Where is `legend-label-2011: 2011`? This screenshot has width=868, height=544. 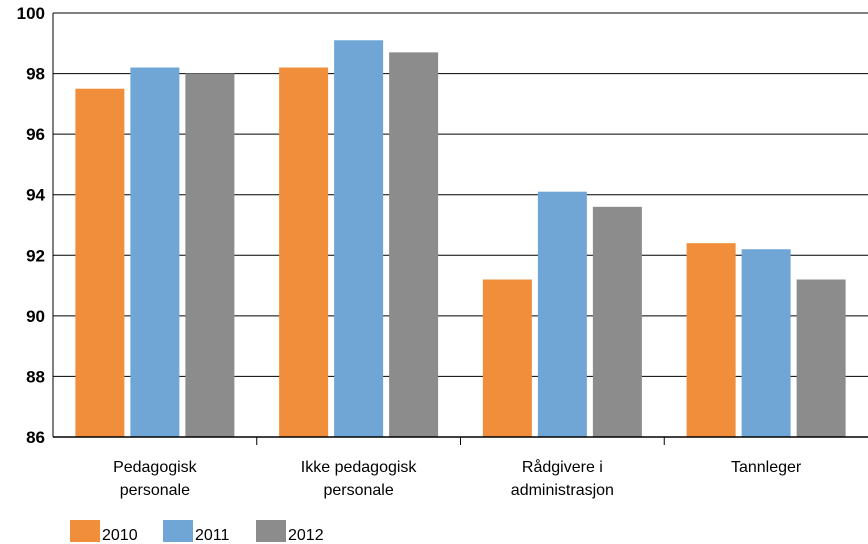
legend-label-2011: 2011 is located at coordinates (212, 535).